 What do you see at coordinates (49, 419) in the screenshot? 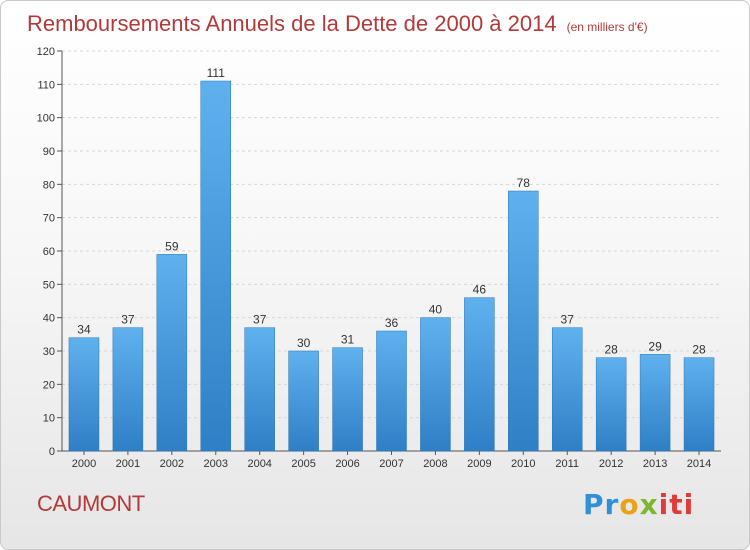
I see `y-tick-label: 10` at bounding box center [49, 419].